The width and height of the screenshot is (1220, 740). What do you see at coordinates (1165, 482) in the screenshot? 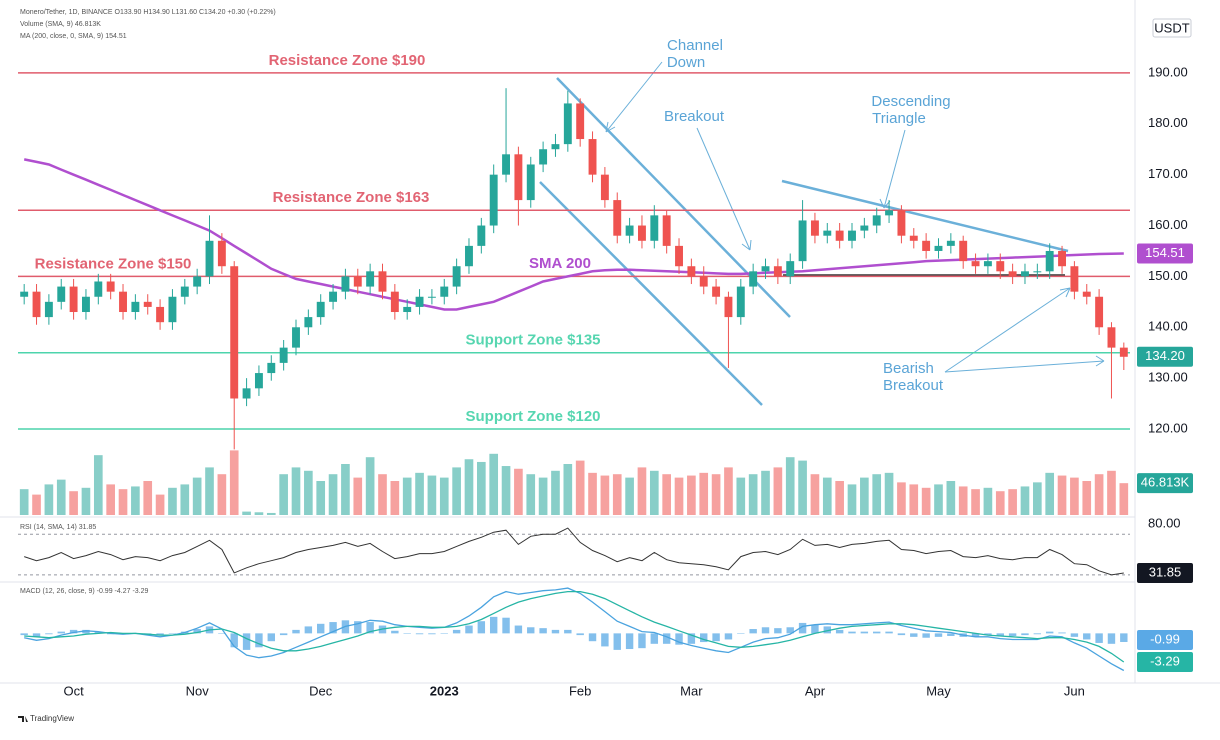
I see `volume-tag: 46.813K` at bounding box center [1165, 482].